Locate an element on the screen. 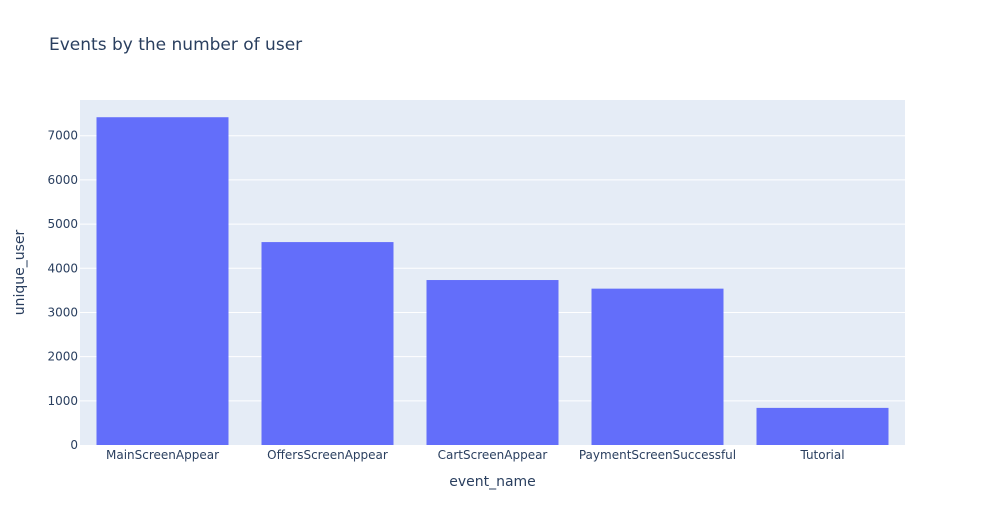 The height and width of the screenshot is (529, 985). x-tick-label: PaymentScreenSuccessful is located at coordinates (657, 455).